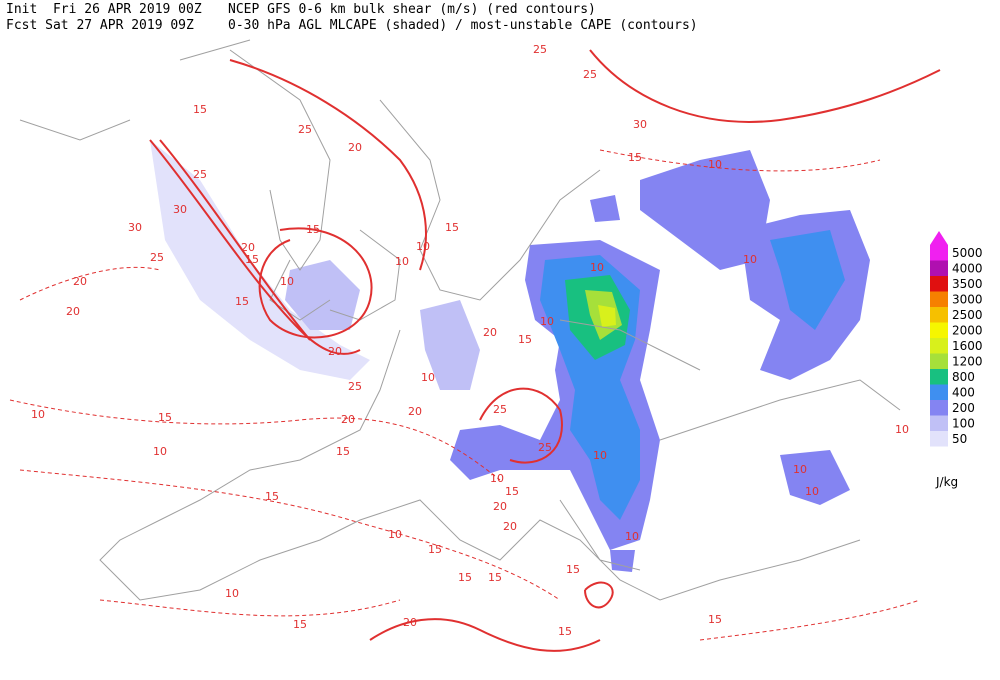 This screenshot has height=680, width=1000. What do you see at coordinates (963, 377) in the screenshot?
I see `colorbar-label: 800` at bounding box center [963, 377].